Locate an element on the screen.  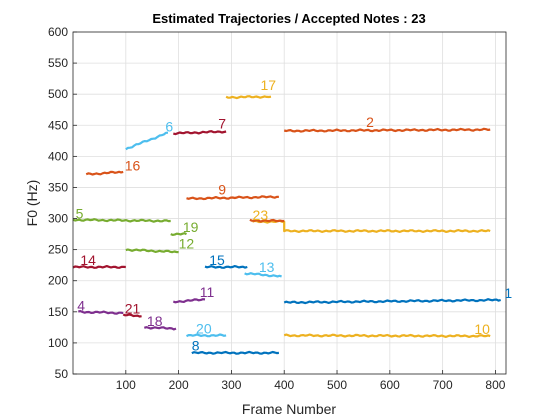
y-tick-label: 600 is located at coordinates (58, 32).